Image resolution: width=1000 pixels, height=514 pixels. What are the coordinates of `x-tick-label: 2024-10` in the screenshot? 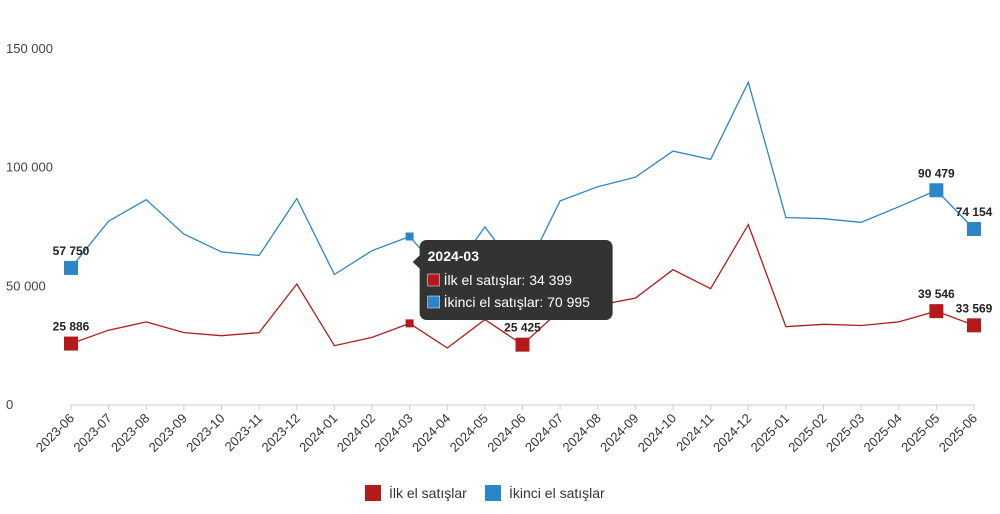 It's located at (657, 433).